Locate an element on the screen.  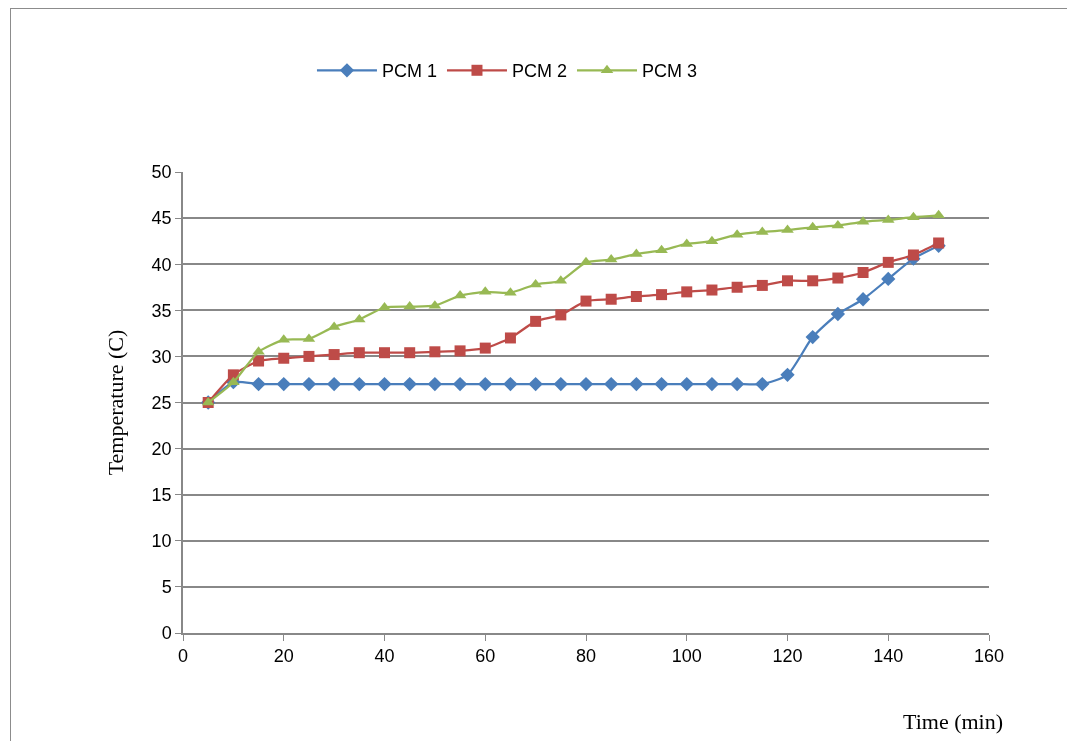
y-tick-label: 25 is located at coordinates (161, 402).